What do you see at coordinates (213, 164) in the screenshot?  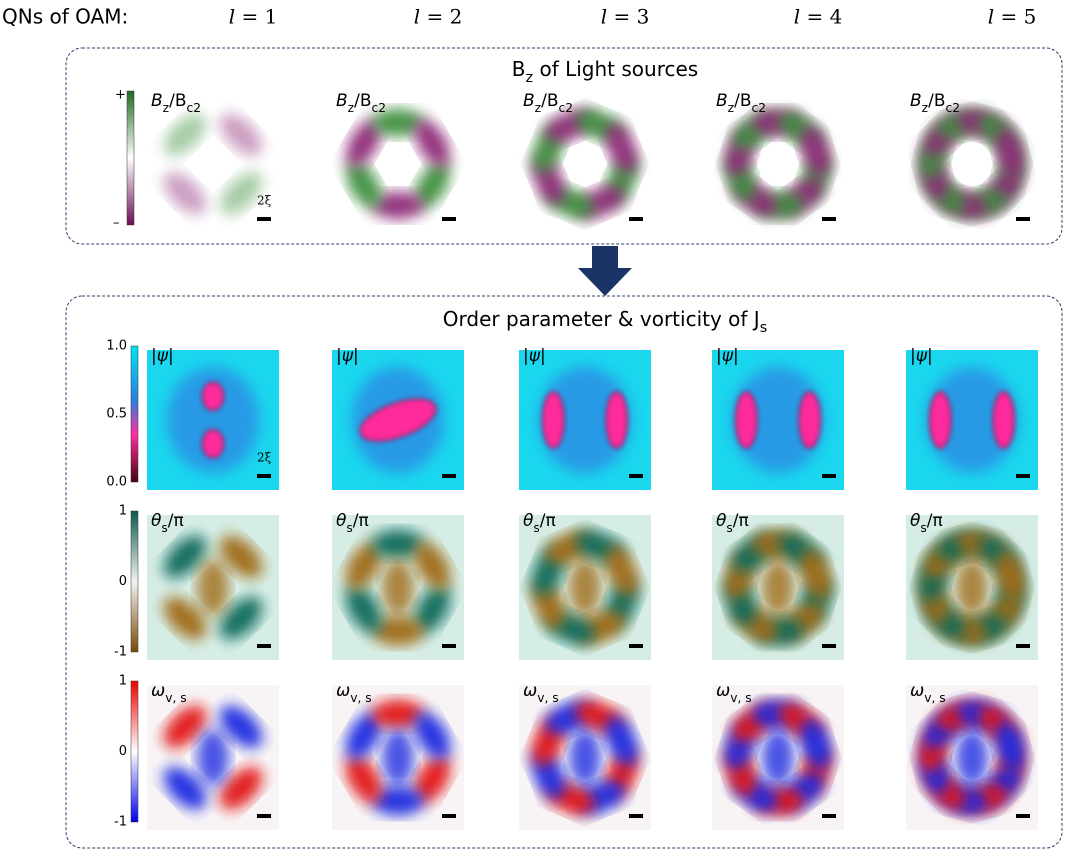 I see `panel-bg` at bounding box center [213, 164].